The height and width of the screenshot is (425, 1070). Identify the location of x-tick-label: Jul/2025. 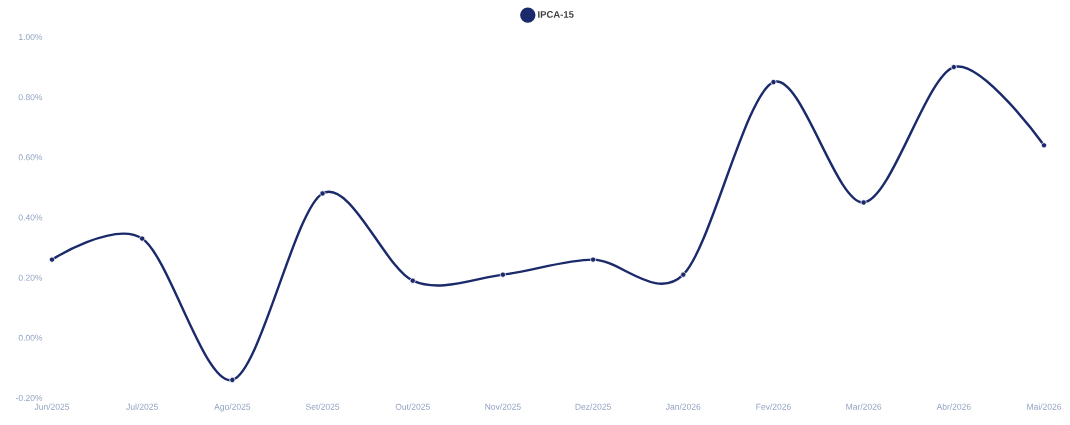
(142, 406).